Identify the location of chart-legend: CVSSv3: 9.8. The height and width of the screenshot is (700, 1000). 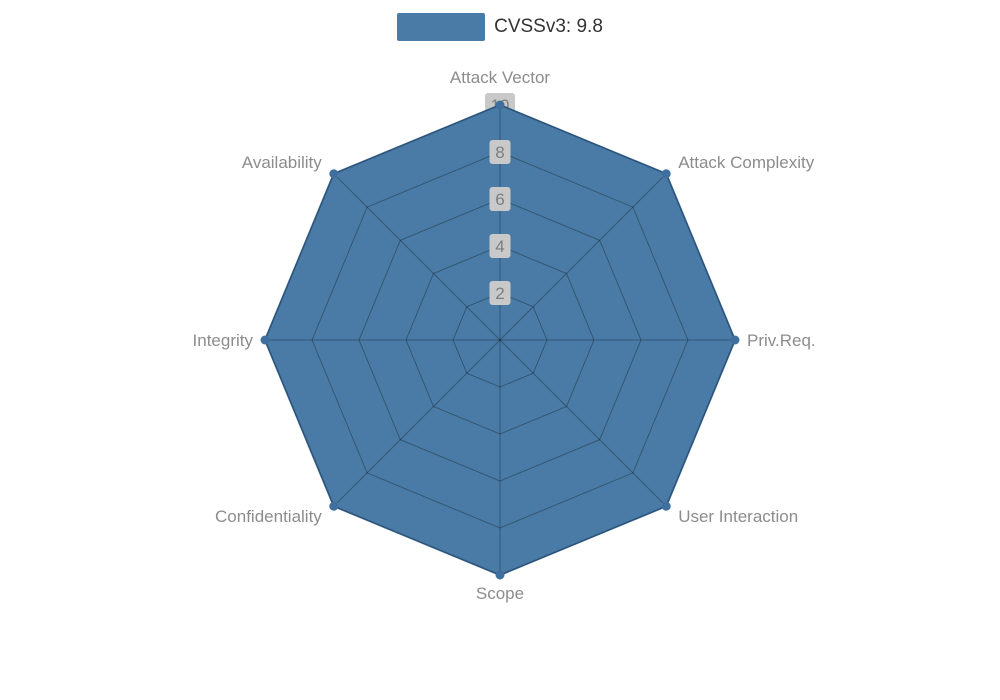
(500, 27).